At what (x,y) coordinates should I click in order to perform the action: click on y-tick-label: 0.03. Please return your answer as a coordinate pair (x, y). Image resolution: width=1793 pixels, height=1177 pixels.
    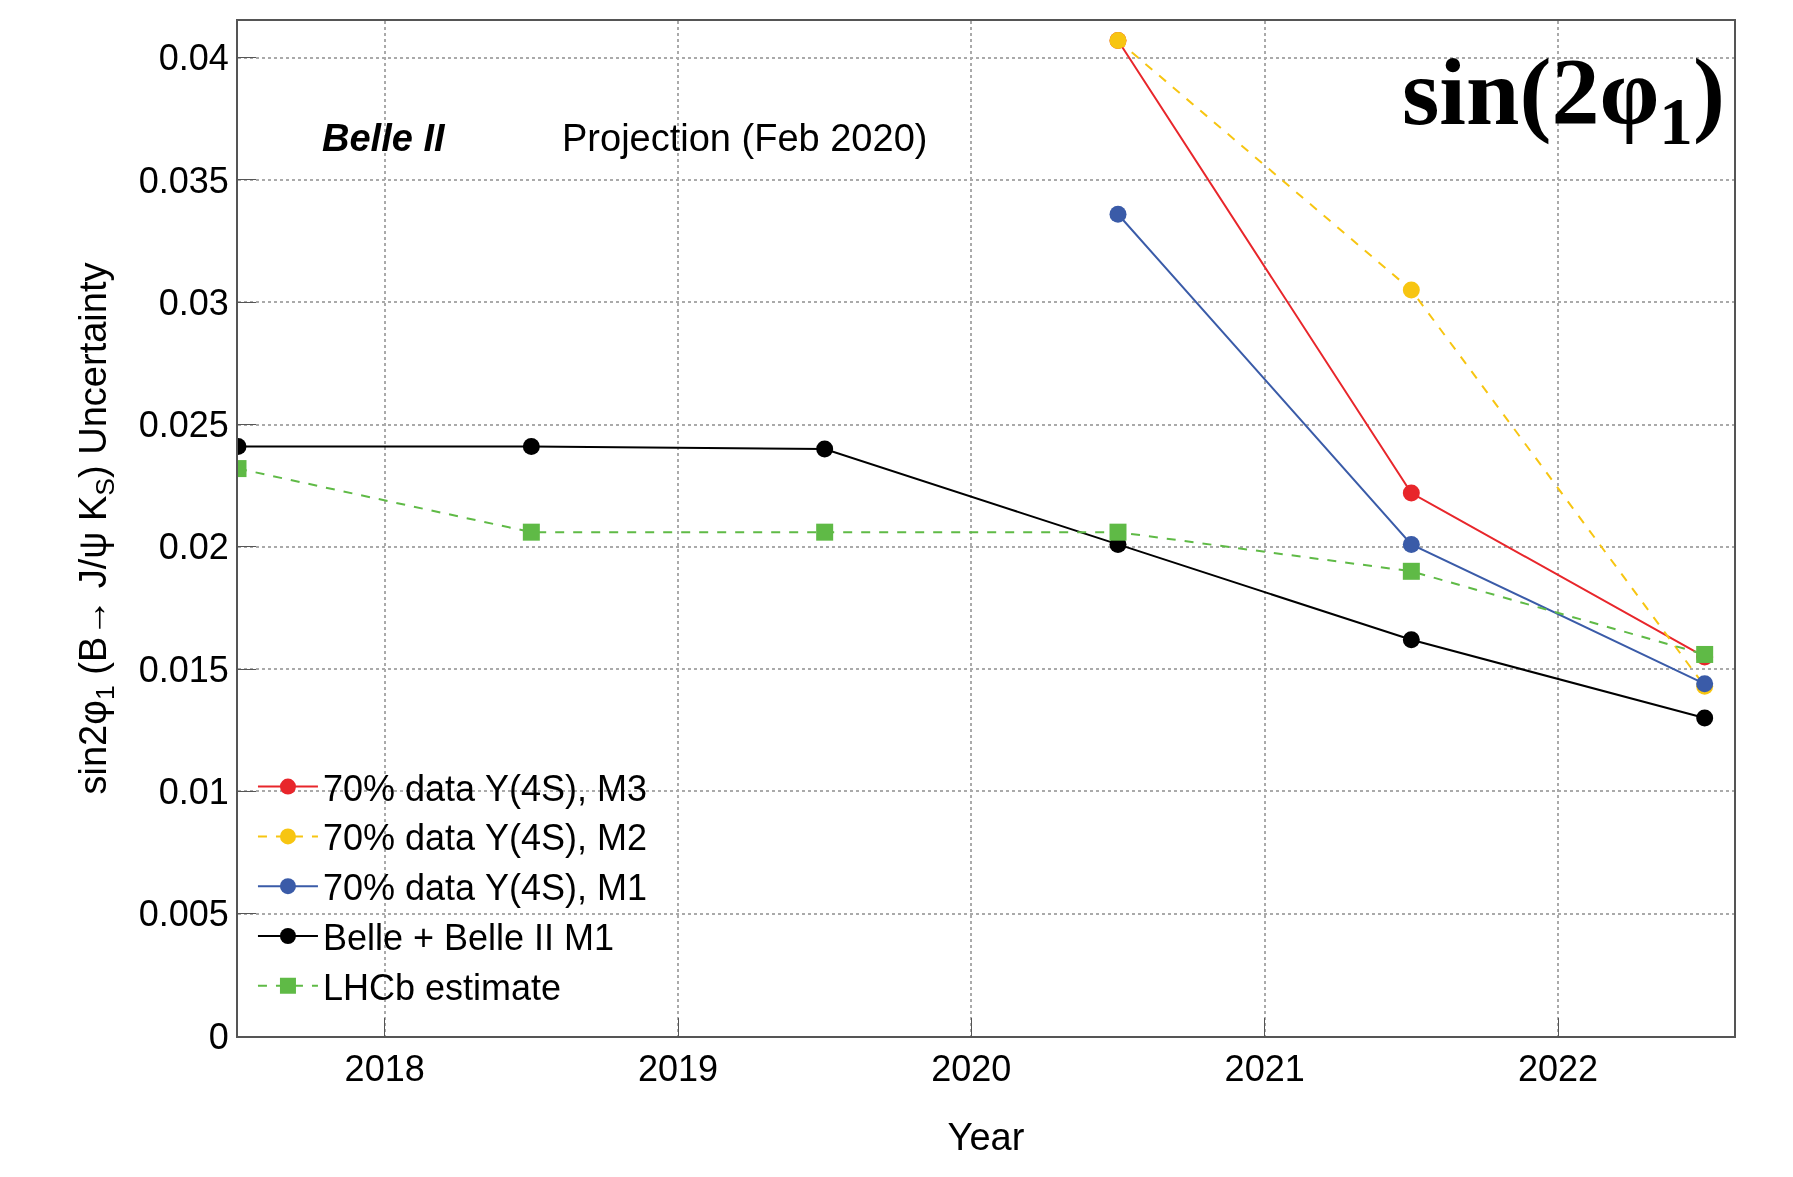
    Looking at the image, I should click on (193, 302).